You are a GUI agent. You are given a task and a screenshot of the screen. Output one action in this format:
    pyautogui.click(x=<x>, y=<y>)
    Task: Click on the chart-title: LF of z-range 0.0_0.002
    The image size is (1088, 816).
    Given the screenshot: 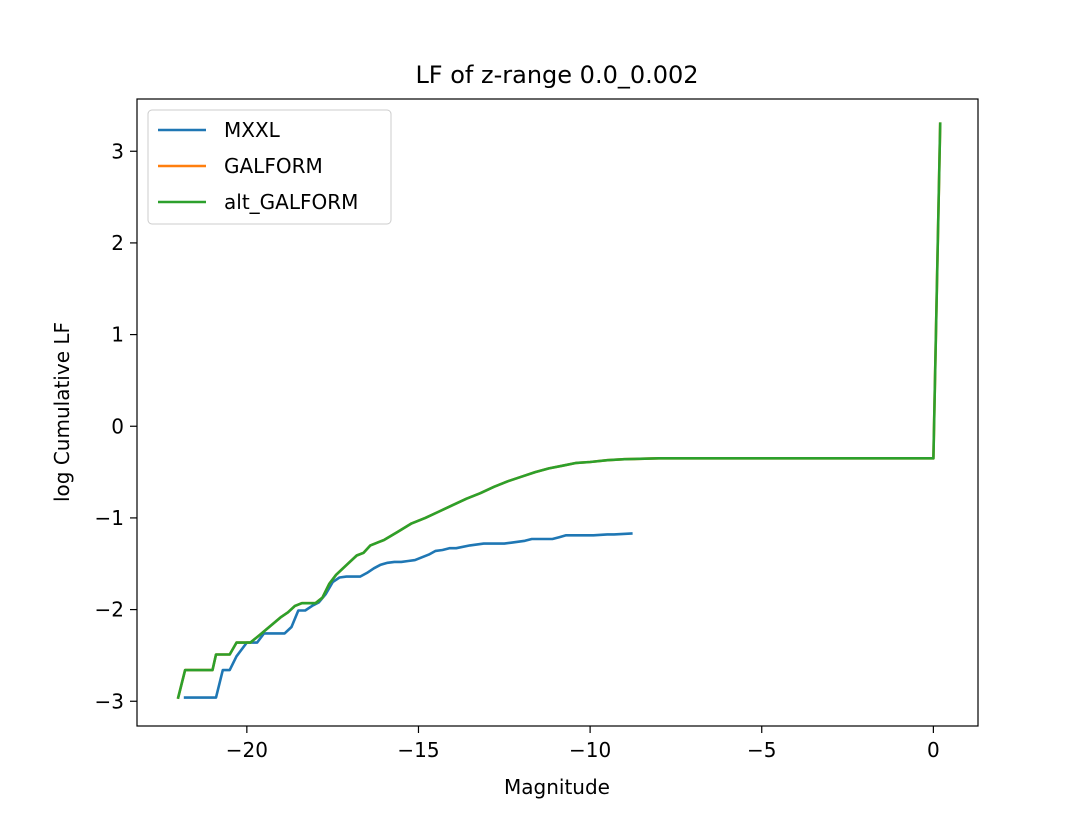 What is the action you would take?
    pyautogui.click(x=556, y=75)
    